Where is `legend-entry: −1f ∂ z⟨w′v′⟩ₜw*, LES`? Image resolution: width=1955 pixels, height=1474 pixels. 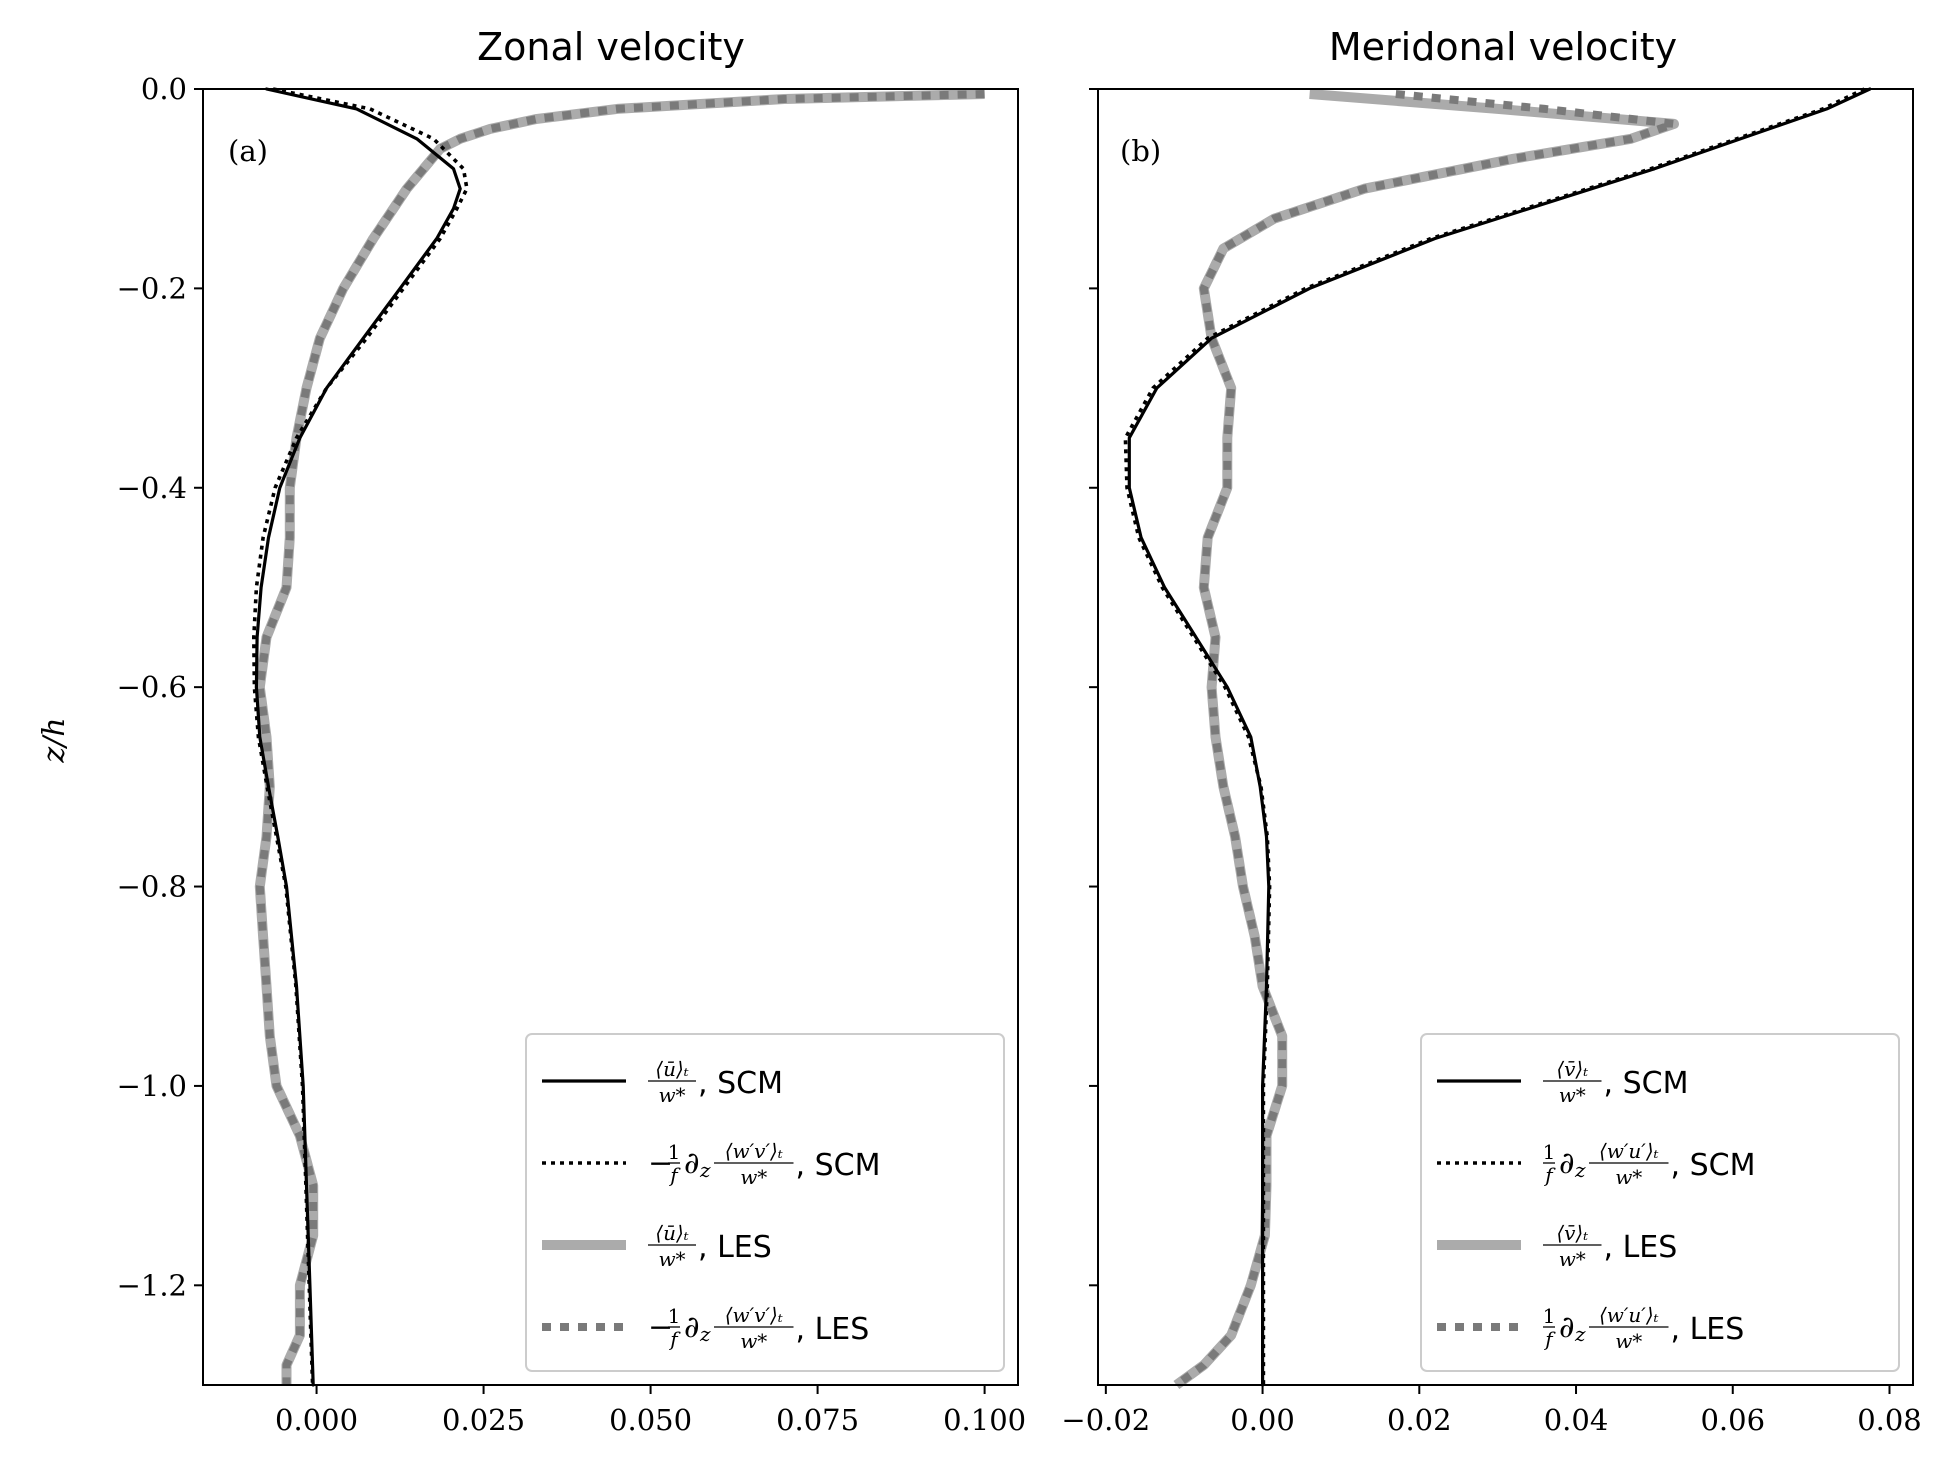
legend-entry: −1f ∂ z⟨w′v′⟩ₜw*, LES is located at coordinates (758, 1328).